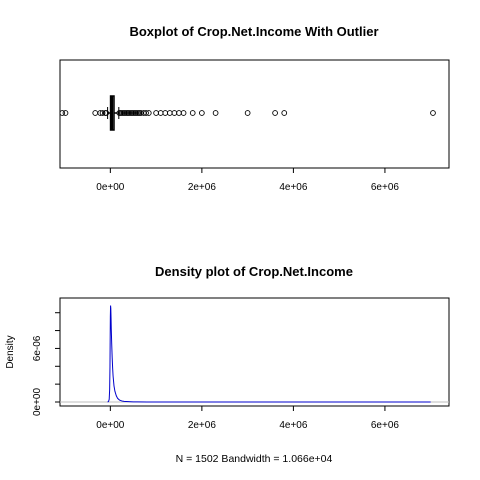  What do you see at coordinates (247, 418) in the screenshot?
I see `density-x-axis: 0e+00 2e+06 4e+06 6e+06` at bounding box center [247, 418].